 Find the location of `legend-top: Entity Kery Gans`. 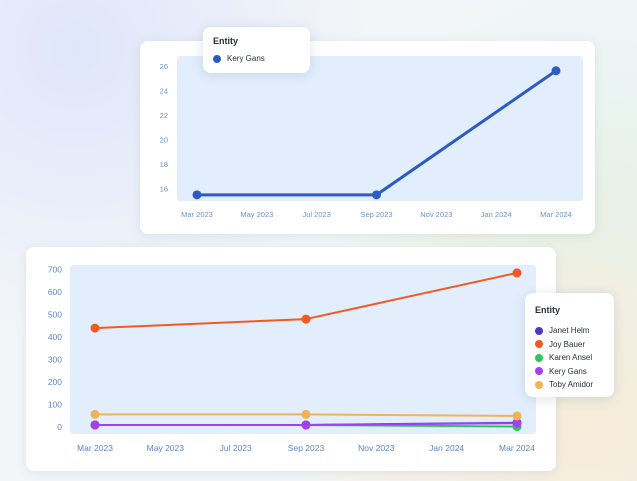

legend-top: Entity Kery Gans is located at coordinates (256, 50).